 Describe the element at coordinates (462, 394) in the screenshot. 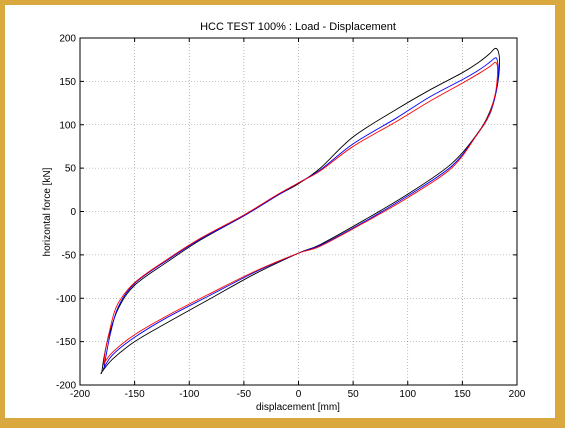

I see `x-tick-label: 150` at that location.